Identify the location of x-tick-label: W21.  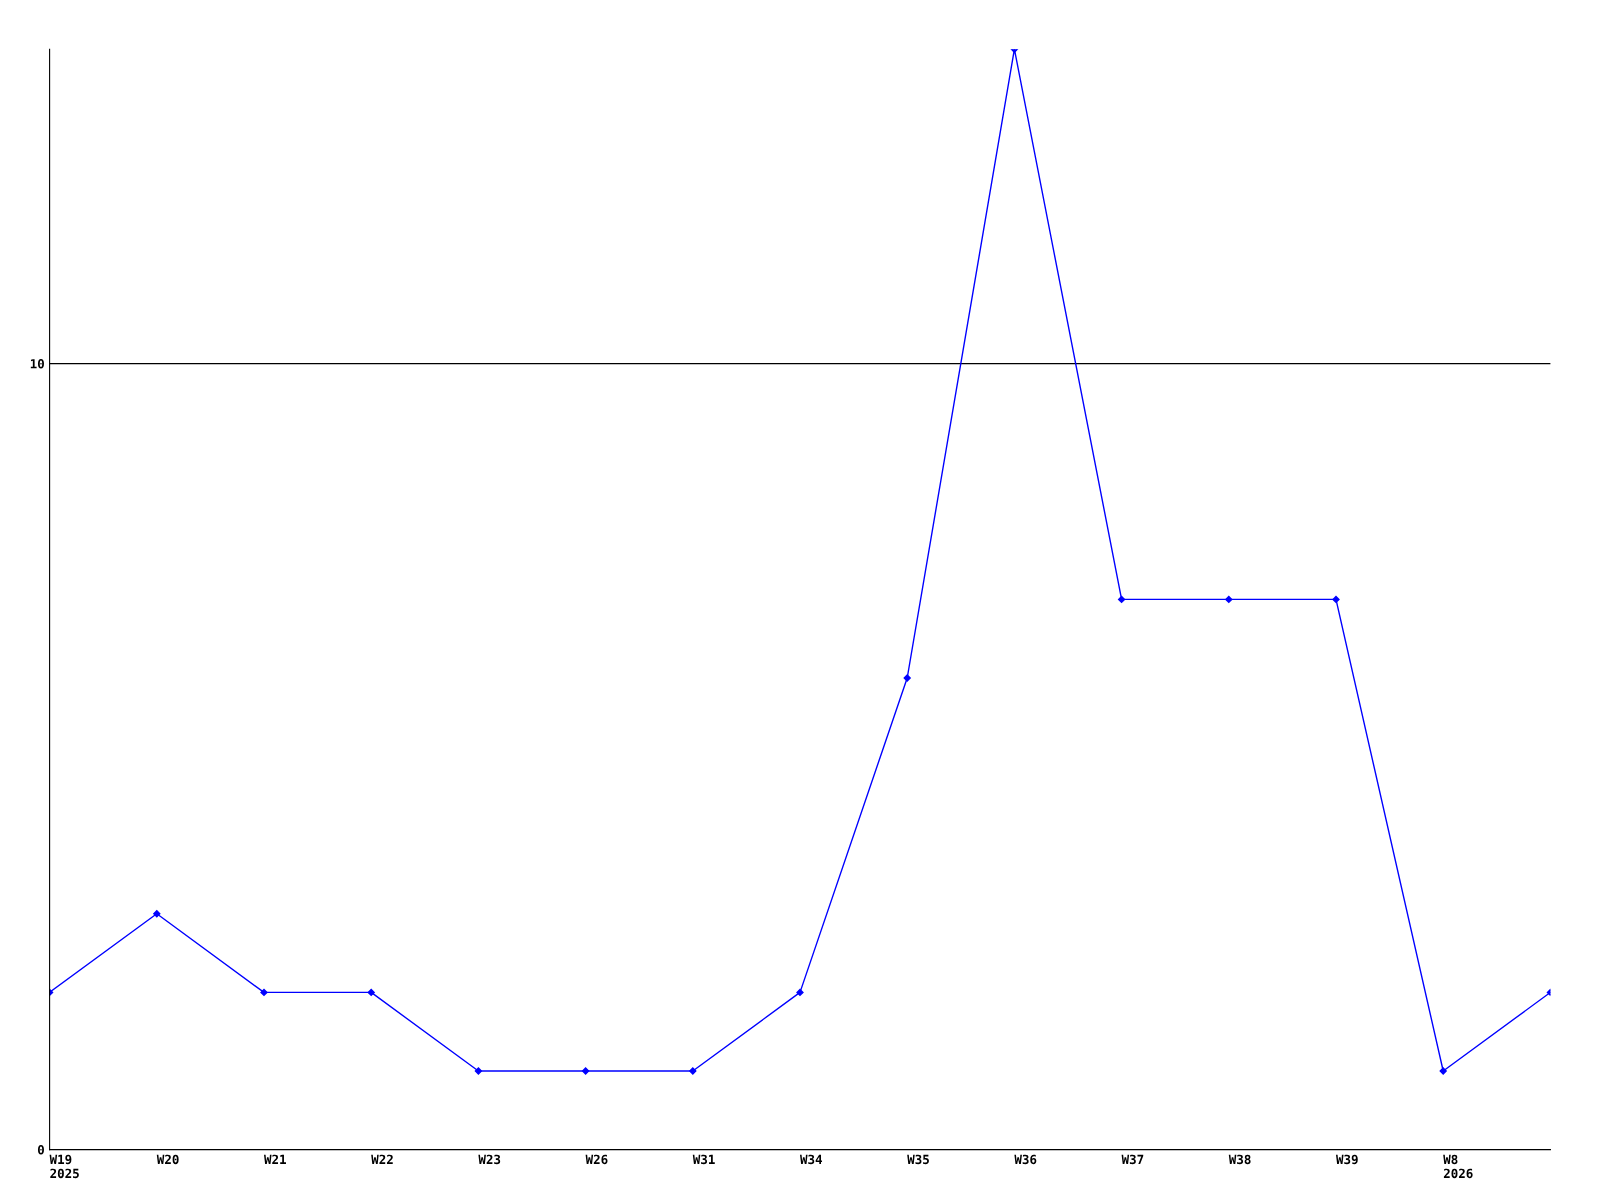
(275, 1159).